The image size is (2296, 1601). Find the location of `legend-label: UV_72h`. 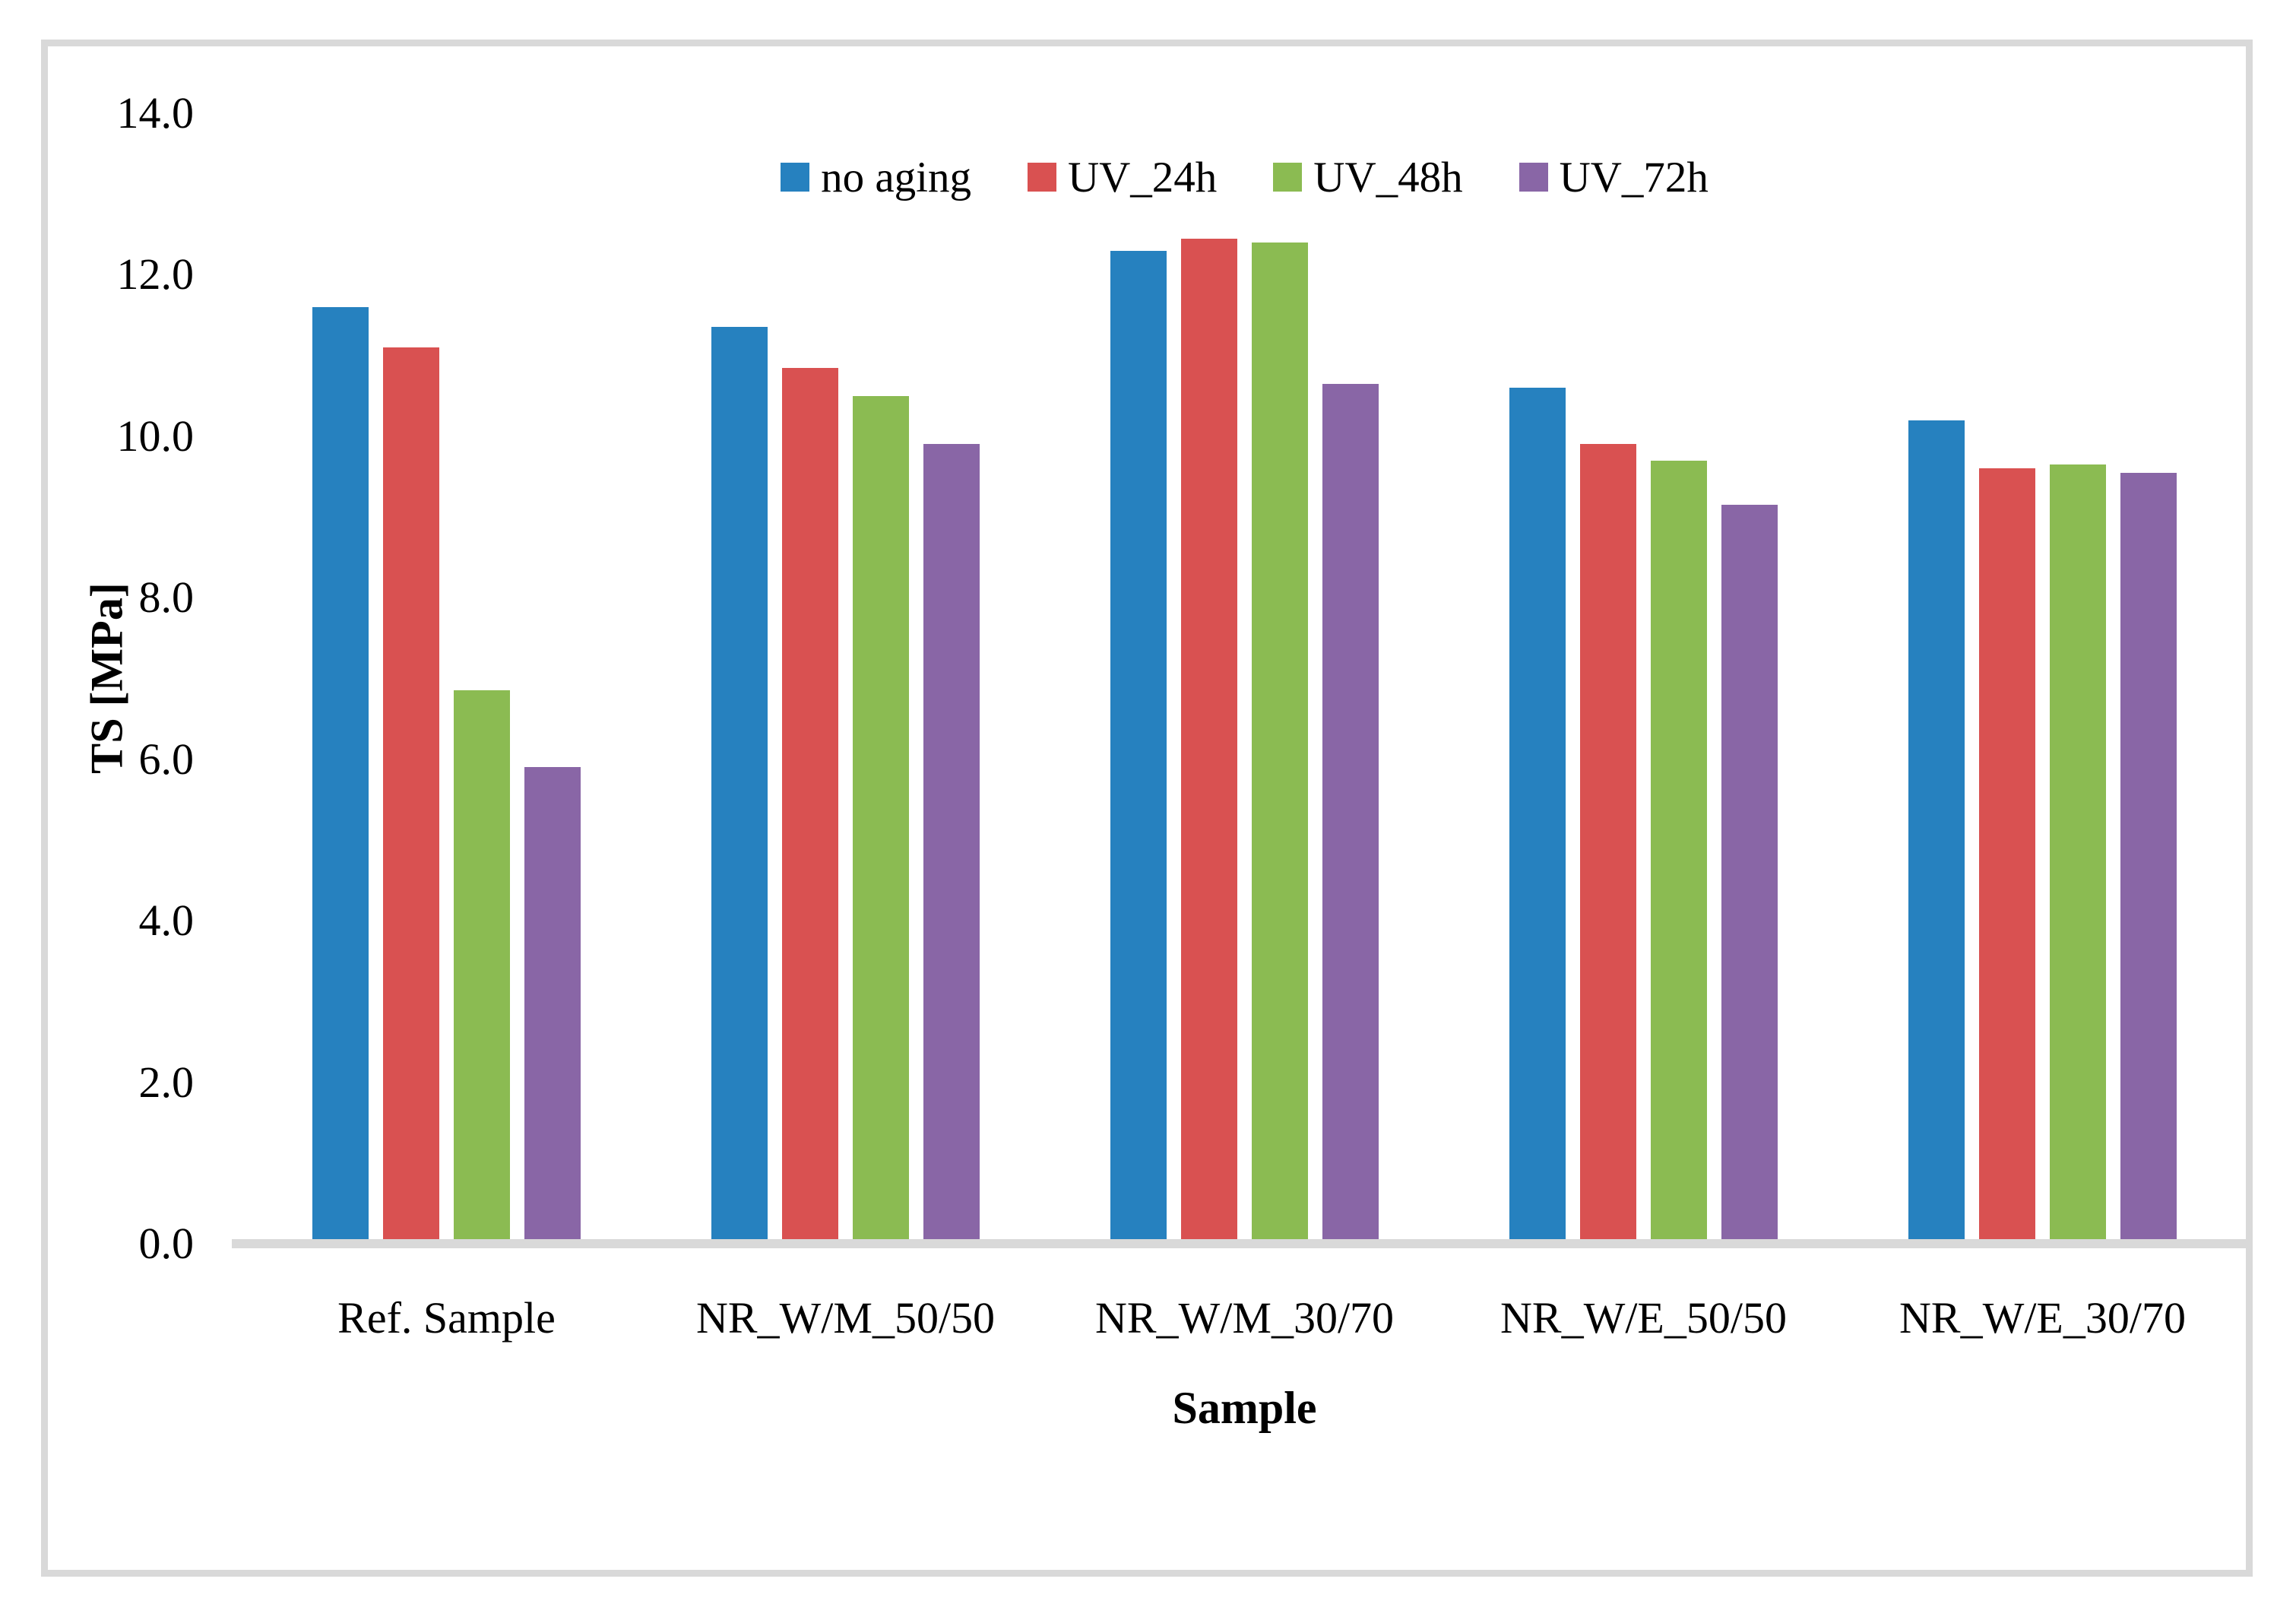

legend-label: UV_72h is located at coordinates (1634, 177).